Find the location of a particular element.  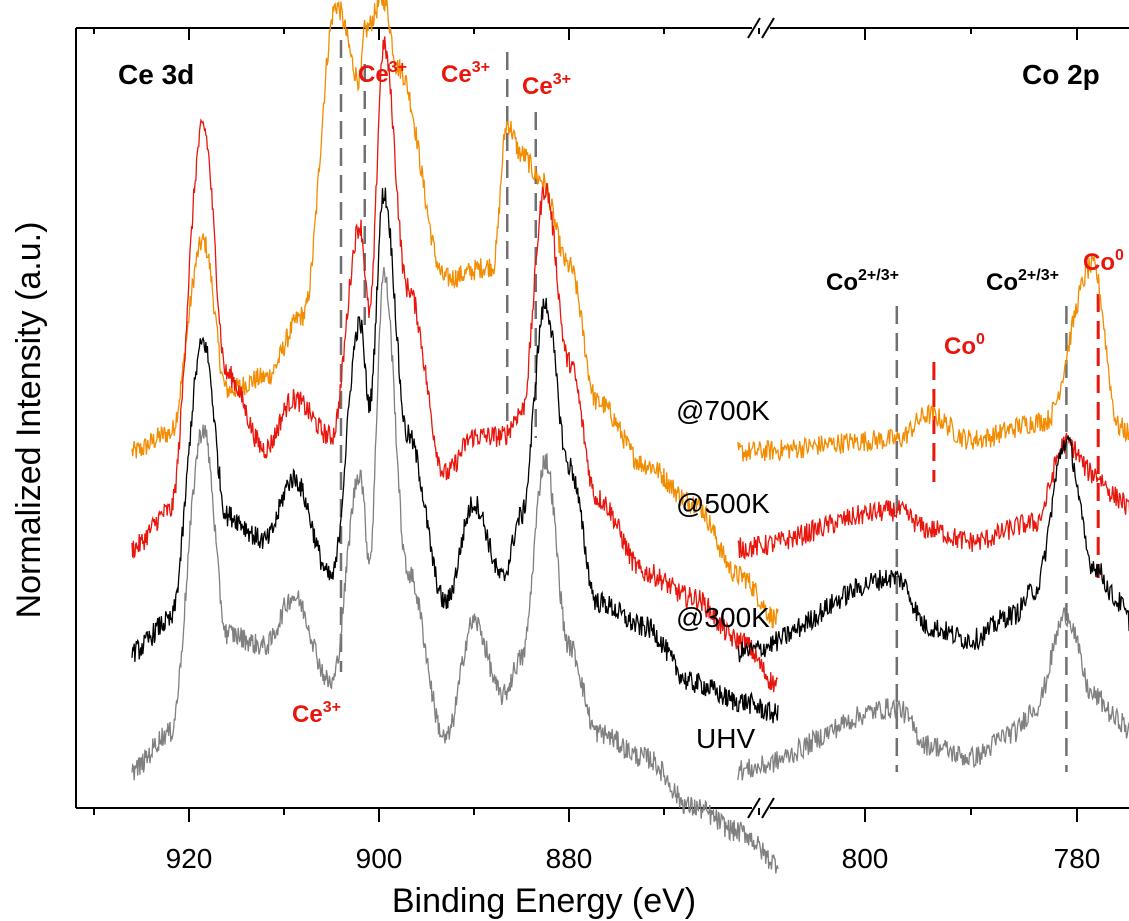

tick-label-900: 900 is located at coordinates (379, 858).